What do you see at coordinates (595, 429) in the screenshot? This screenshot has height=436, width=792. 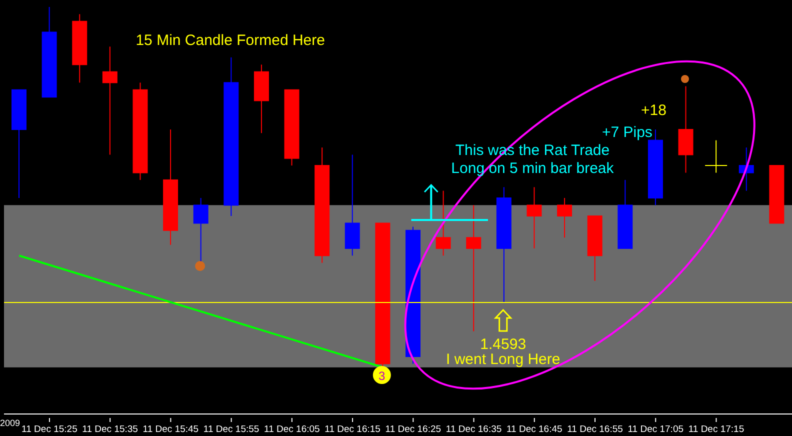 I see `x-tick-label: 11 Dec 16:55` at bounding box center [595, 429].